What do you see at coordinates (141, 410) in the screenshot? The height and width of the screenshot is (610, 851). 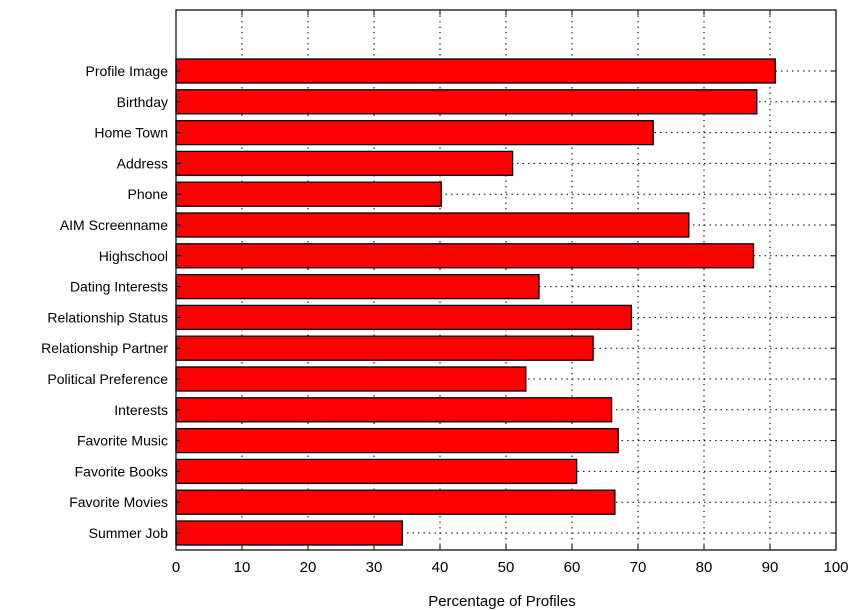 I see `category-label: Interests` at bounding box center [141, 410].